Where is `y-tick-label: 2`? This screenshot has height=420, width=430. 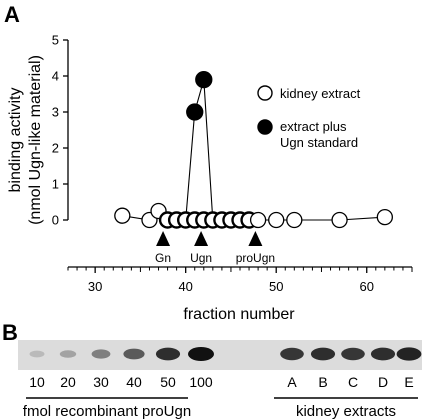 y-tick-label: 2 is located at coordinates (55, 148).